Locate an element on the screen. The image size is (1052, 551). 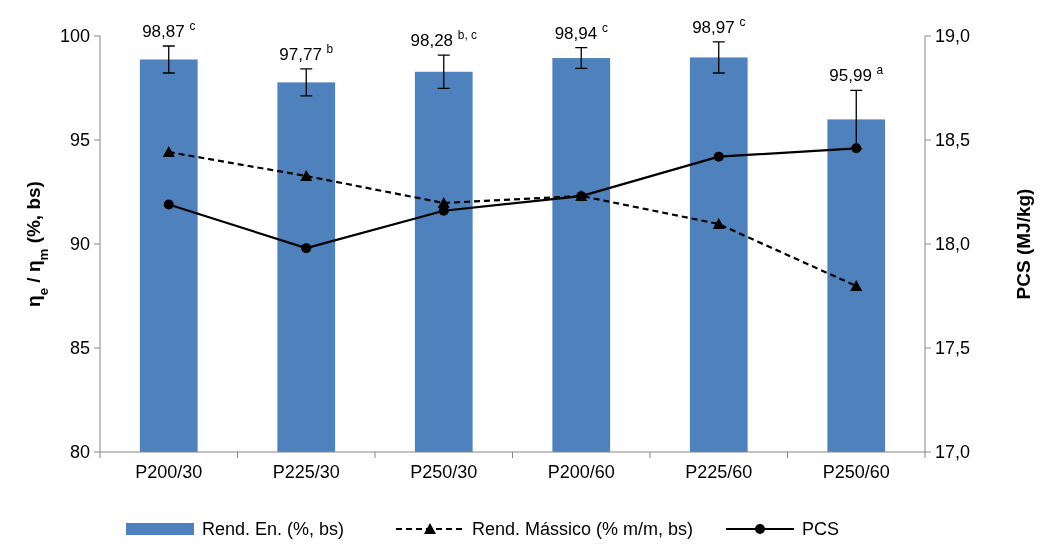
data-label: 95,99 $^{a}$ is located at coordinates (856, 74).